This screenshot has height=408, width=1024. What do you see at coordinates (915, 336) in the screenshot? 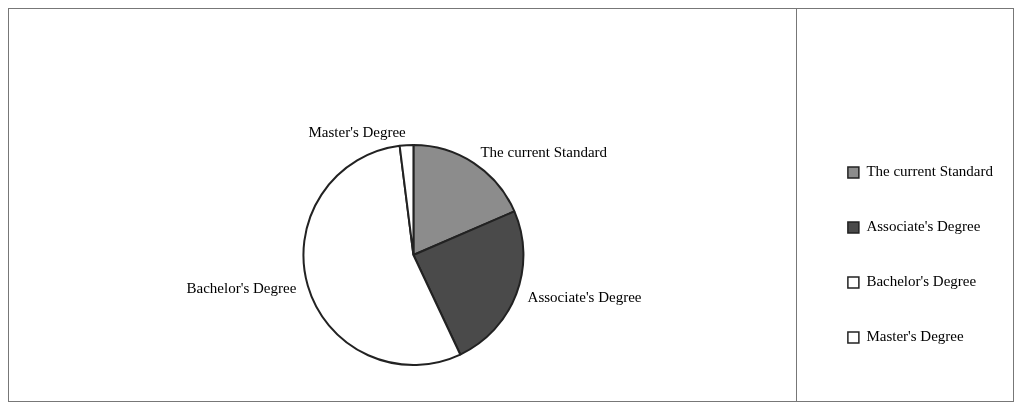
I see `legend-label: Master's Degree` at bounding box center [915, 336].